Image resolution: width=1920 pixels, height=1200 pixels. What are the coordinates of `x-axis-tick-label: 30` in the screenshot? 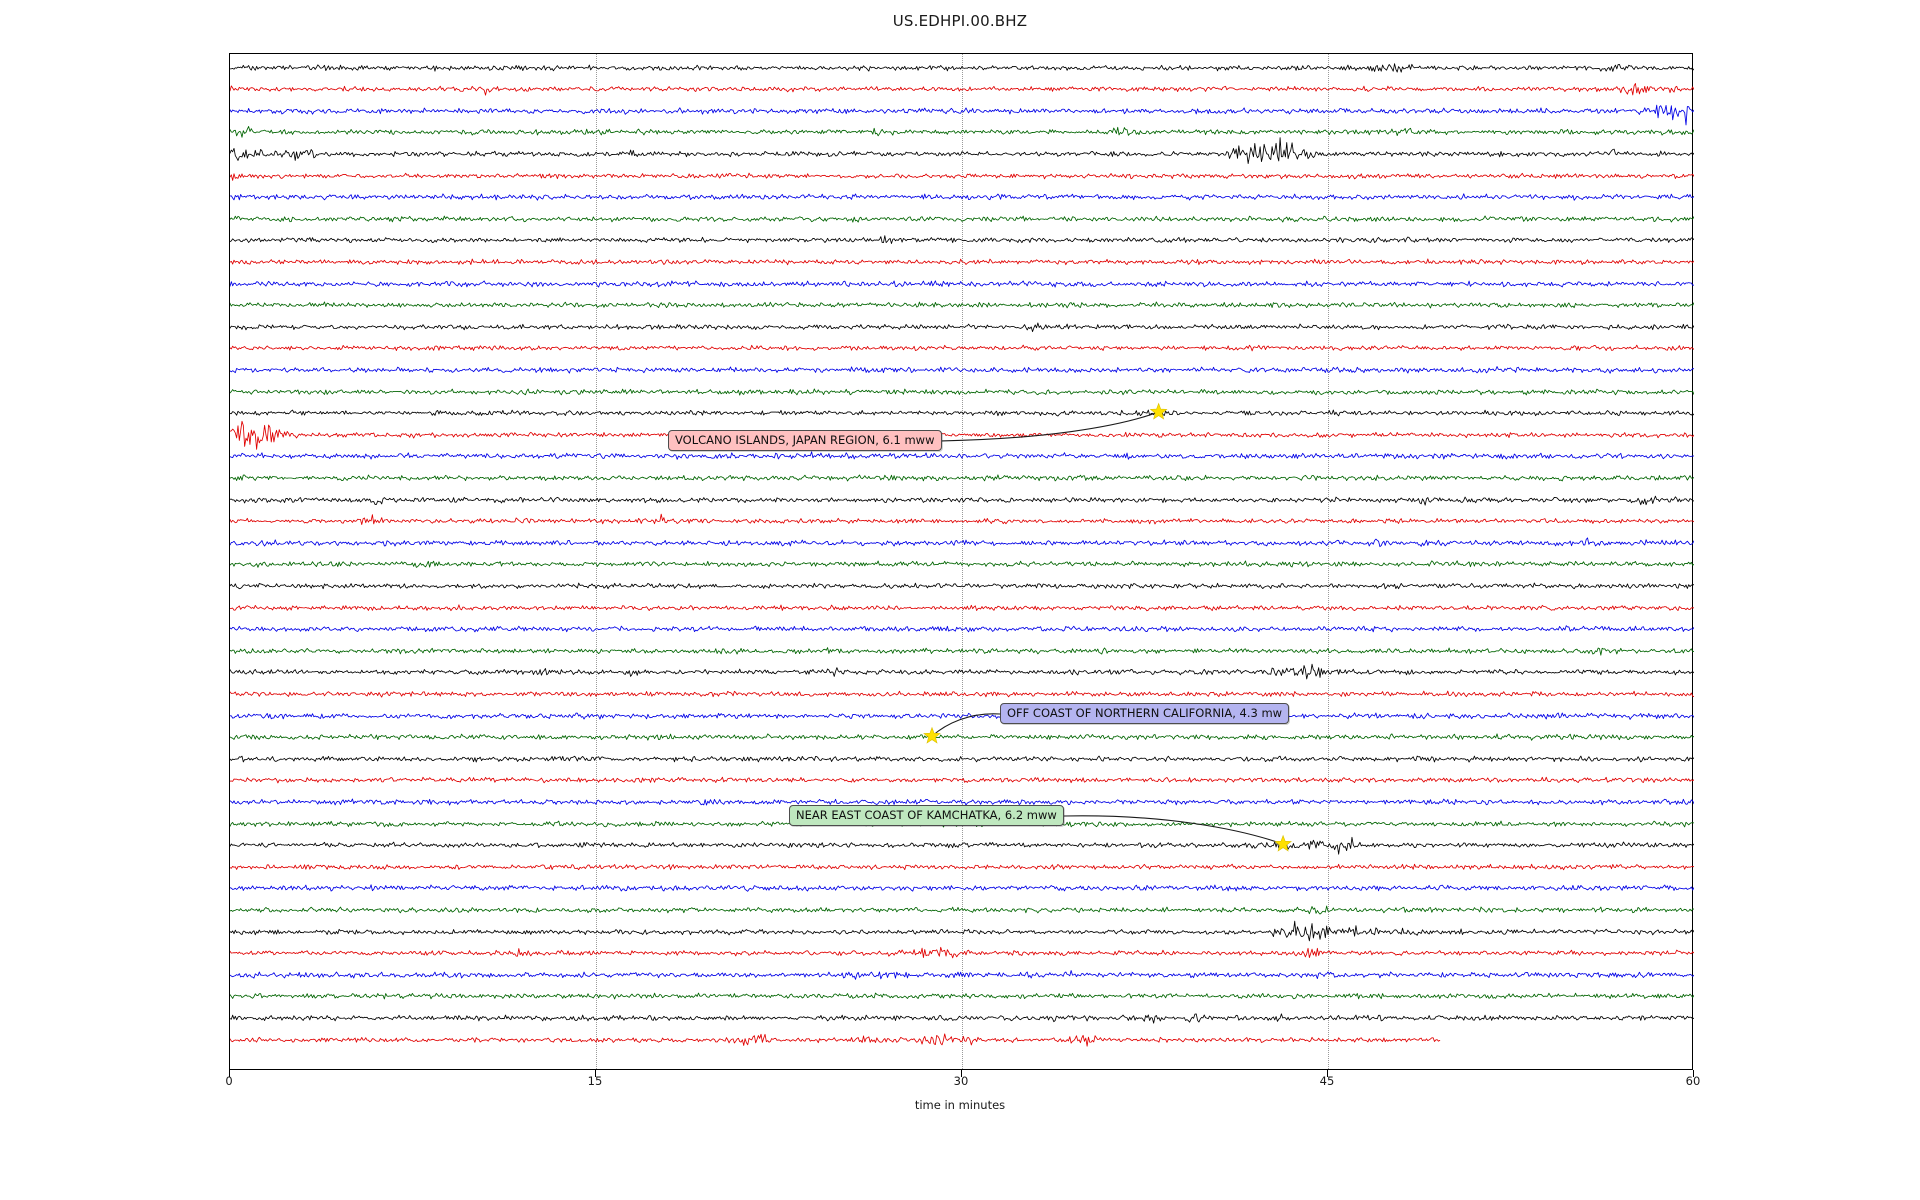 It's located at (961, 1081).